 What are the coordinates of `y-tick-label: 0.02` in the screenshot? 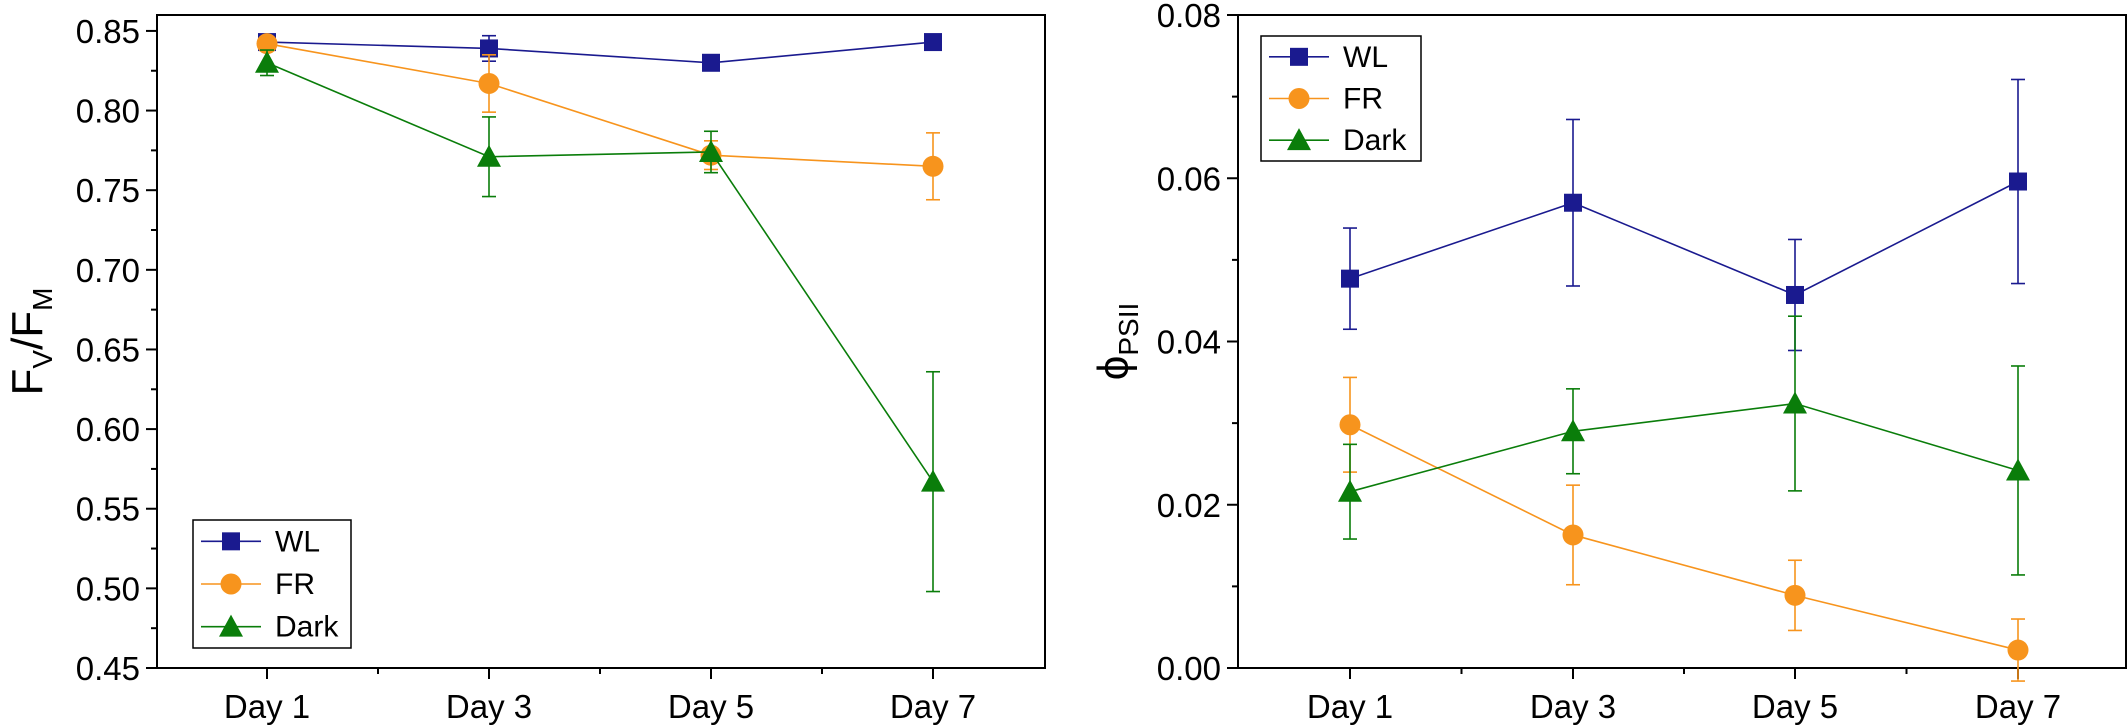 It's located at (1189, 505).